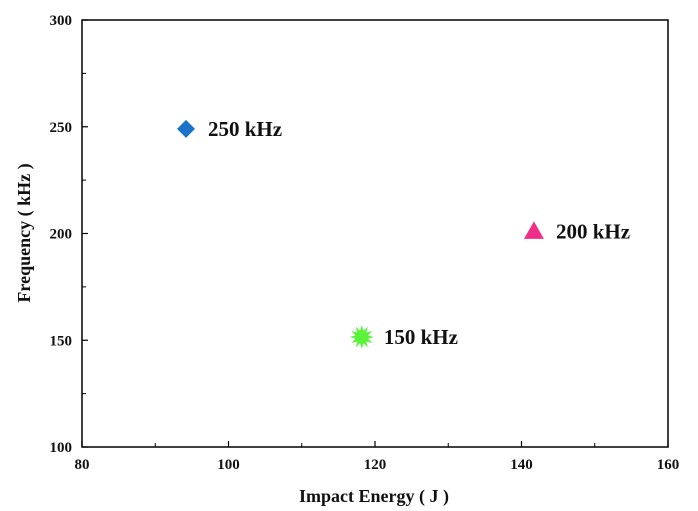  I want to click on triangle-marker, so click(533, 230).